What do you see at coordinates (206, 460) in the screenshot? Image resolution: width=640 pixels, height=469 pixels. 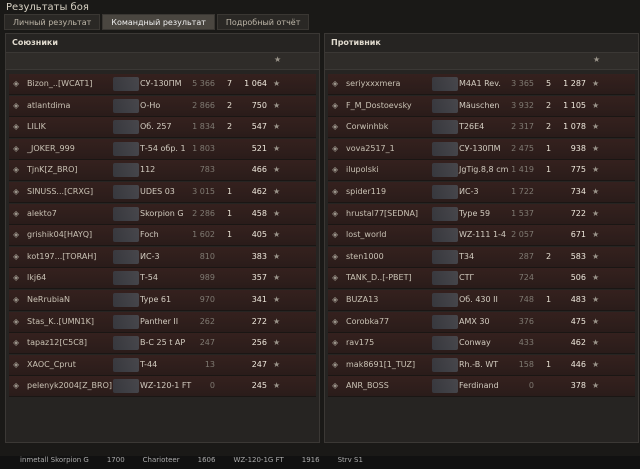 I see `footer-text: 1606` at bounding box center [206, 460].